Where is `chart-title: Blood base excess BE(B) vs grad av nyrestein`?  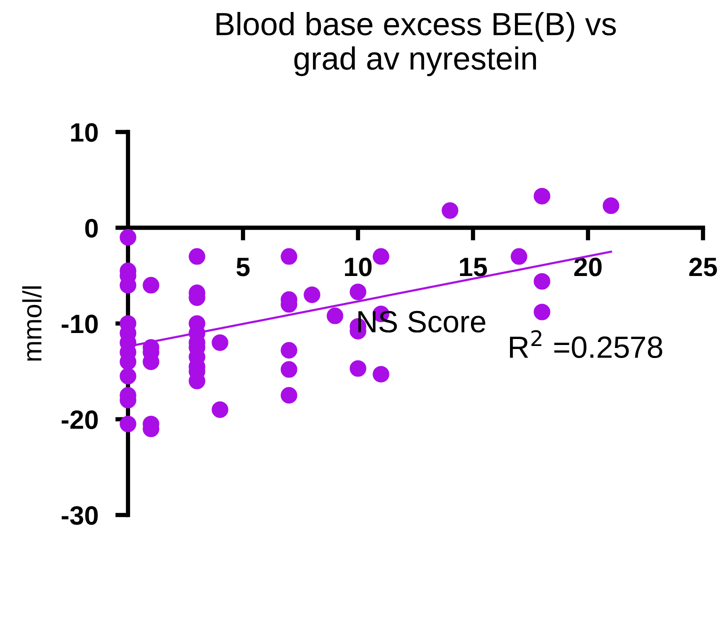
chart-title: Blood base excess BE(B) vs grad av nyrestein is located at coordinates (416, 44).